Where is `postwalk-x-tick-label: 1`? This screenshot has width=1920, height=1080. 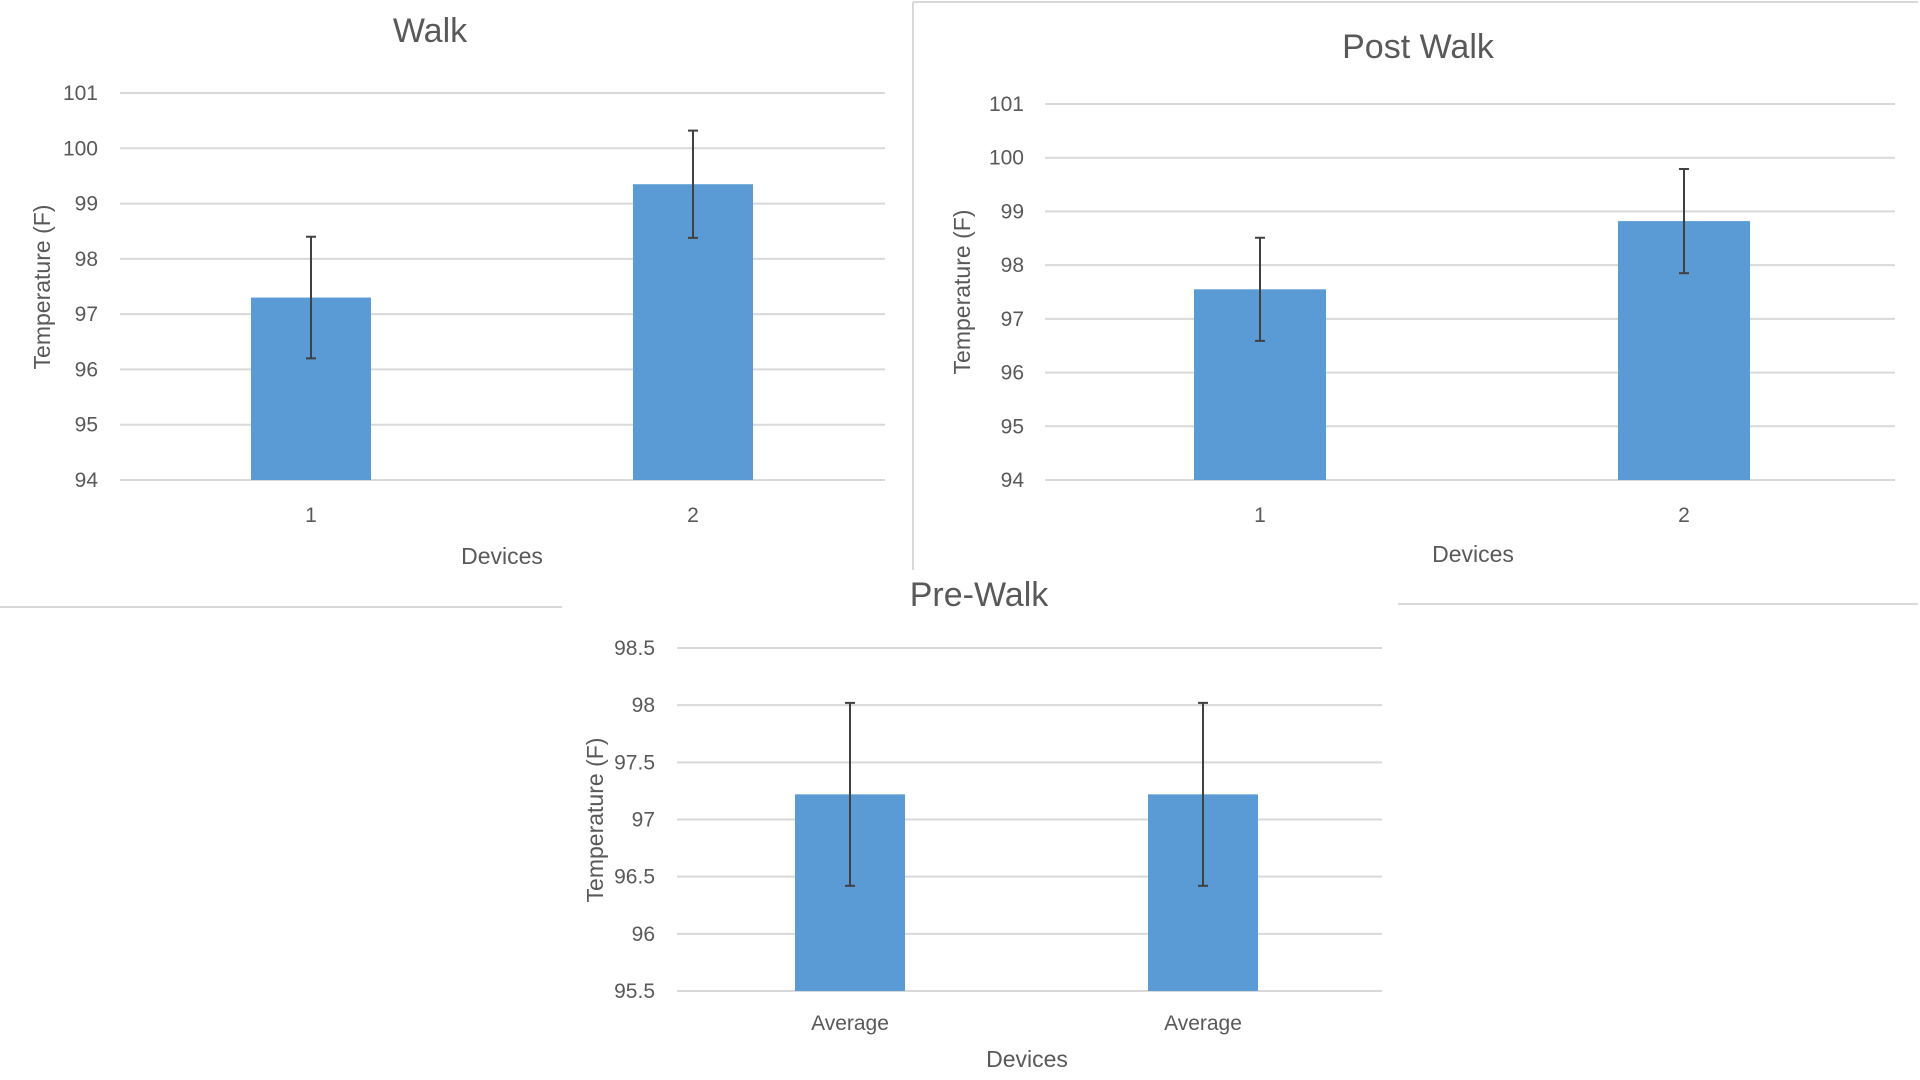
postwalk-x-tick-label: 1 is located at coordinates (1260, 515).